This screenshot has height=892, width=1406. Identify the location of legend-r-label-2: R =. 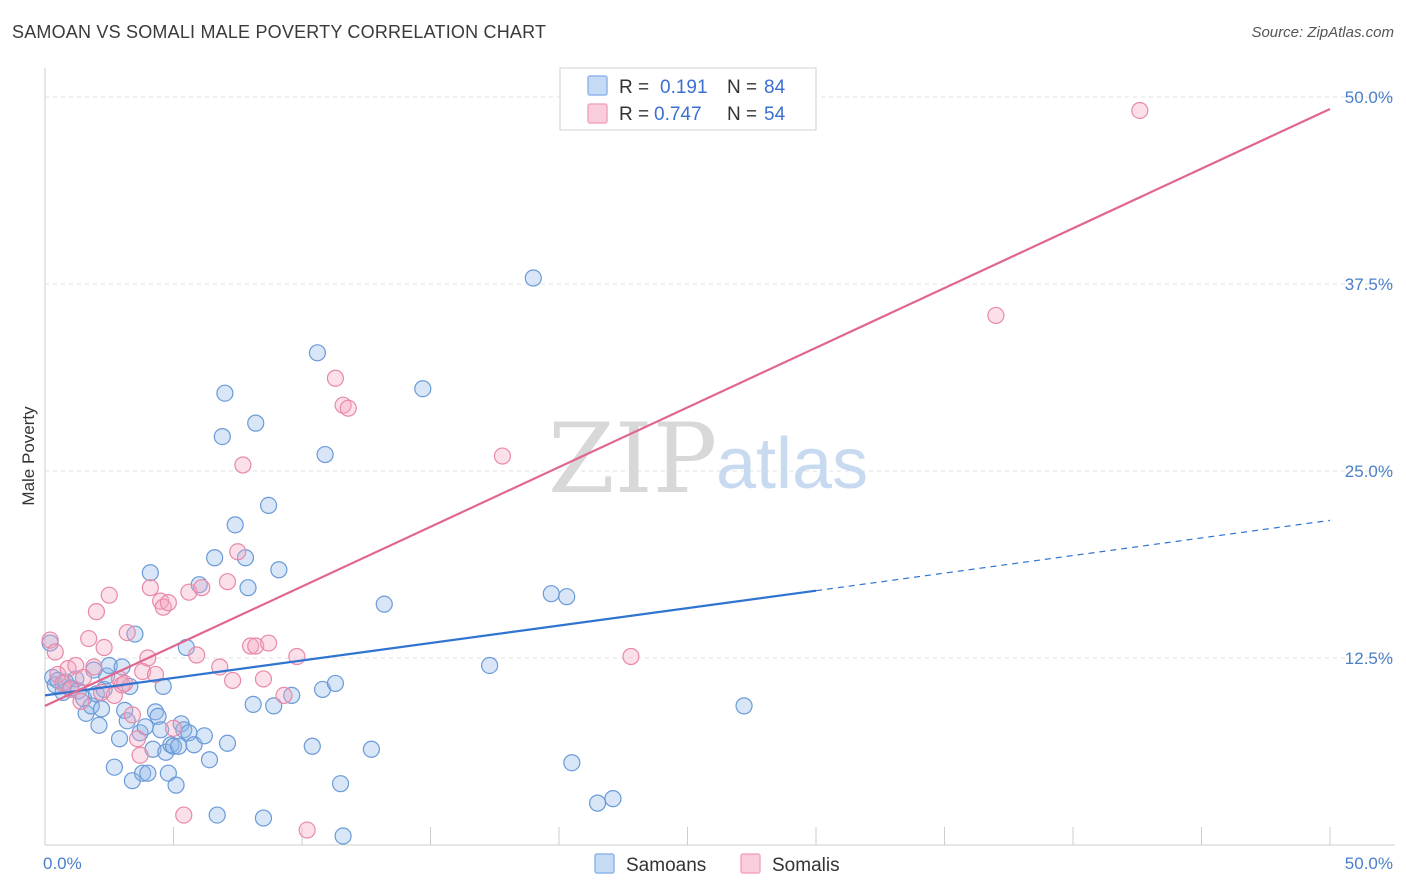
(634, 114).